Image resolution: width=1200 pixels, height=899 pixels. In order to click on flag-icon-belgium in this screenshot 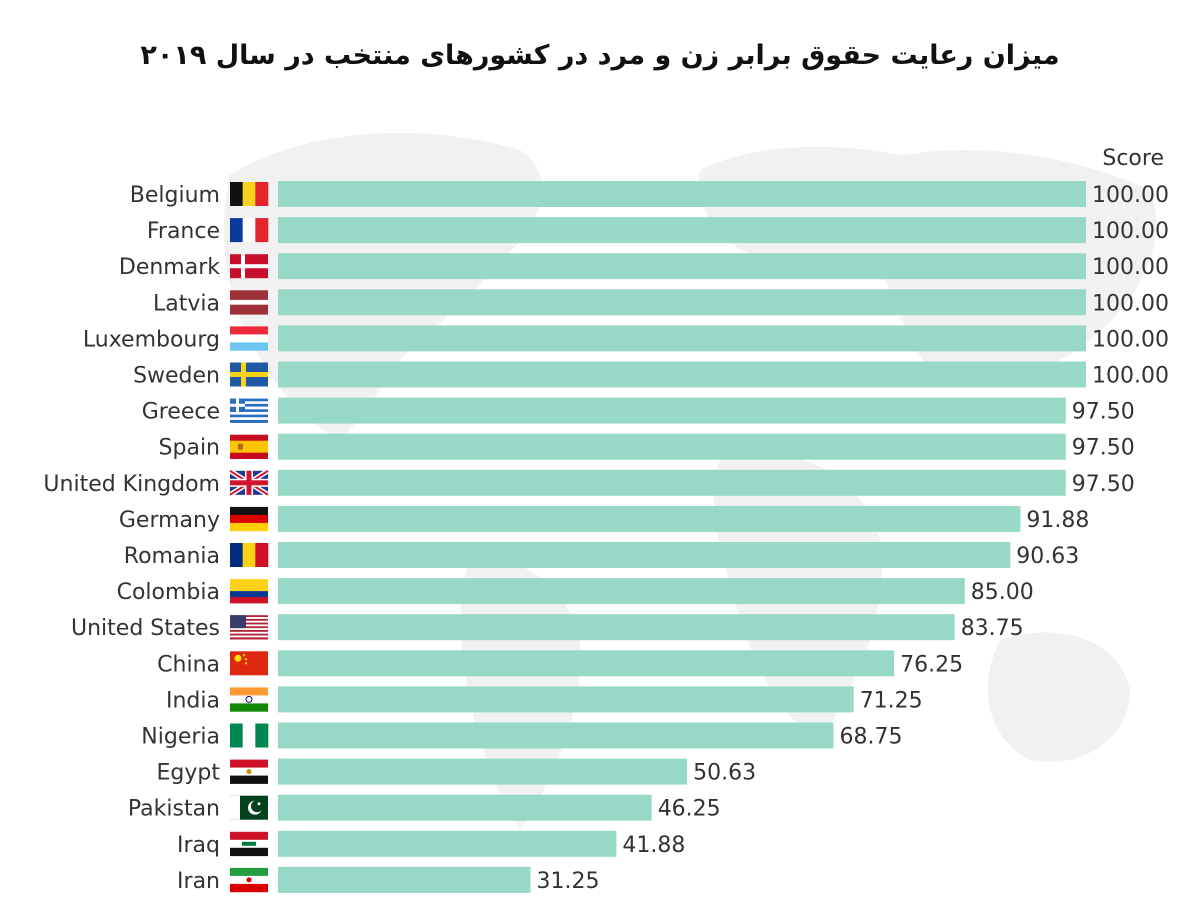, I will do `click(249, 194)`.